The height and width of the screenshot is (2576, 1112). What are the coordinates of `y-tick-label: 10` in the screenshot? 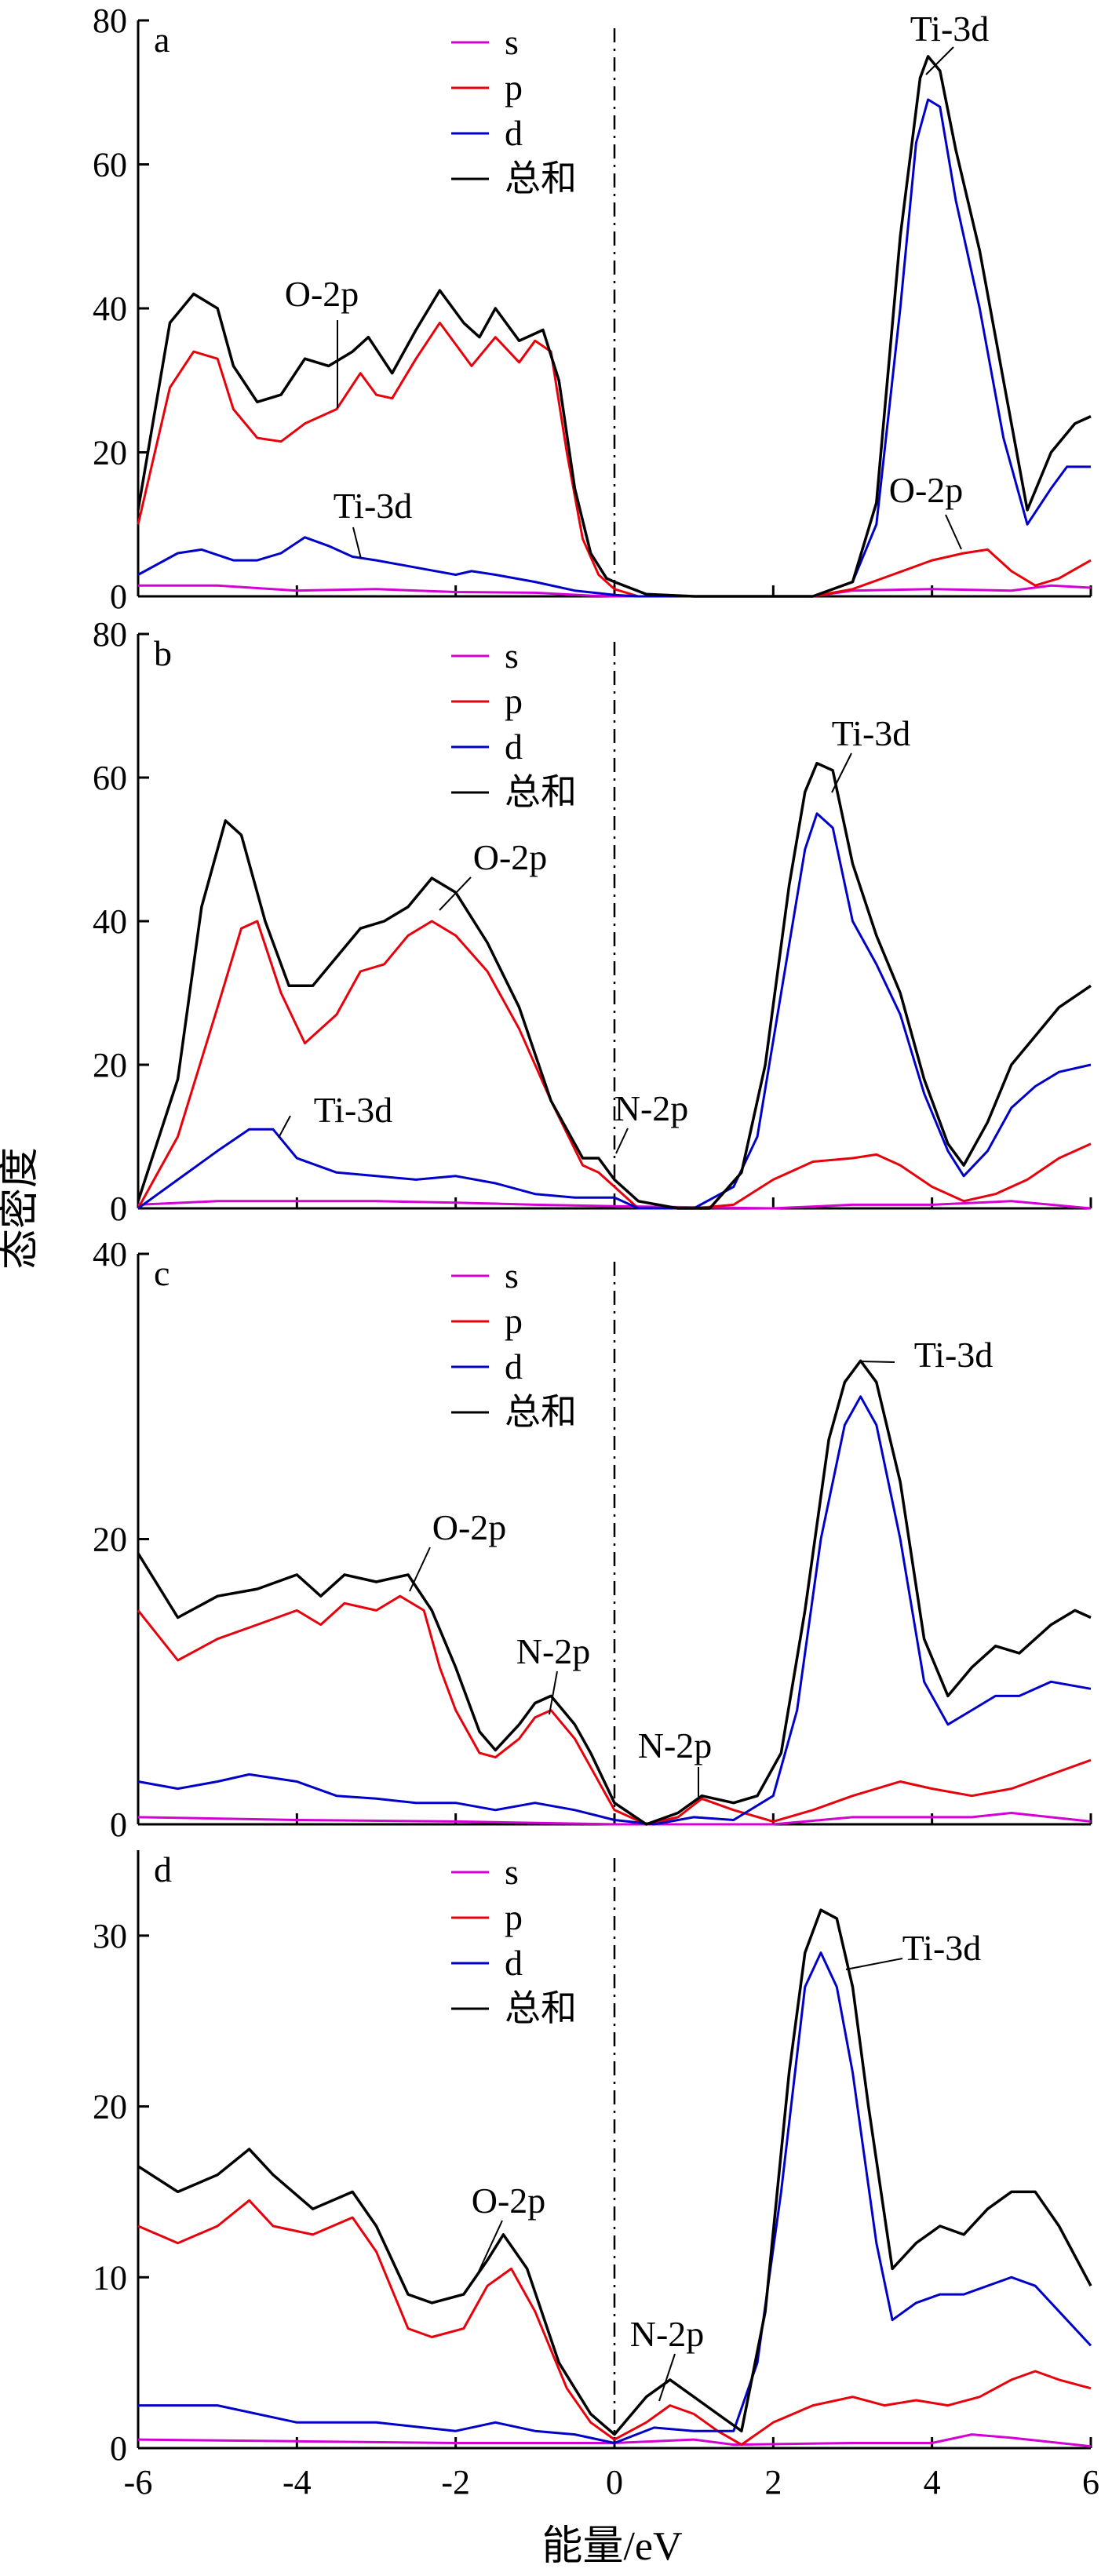 It's located at (110, 2277).